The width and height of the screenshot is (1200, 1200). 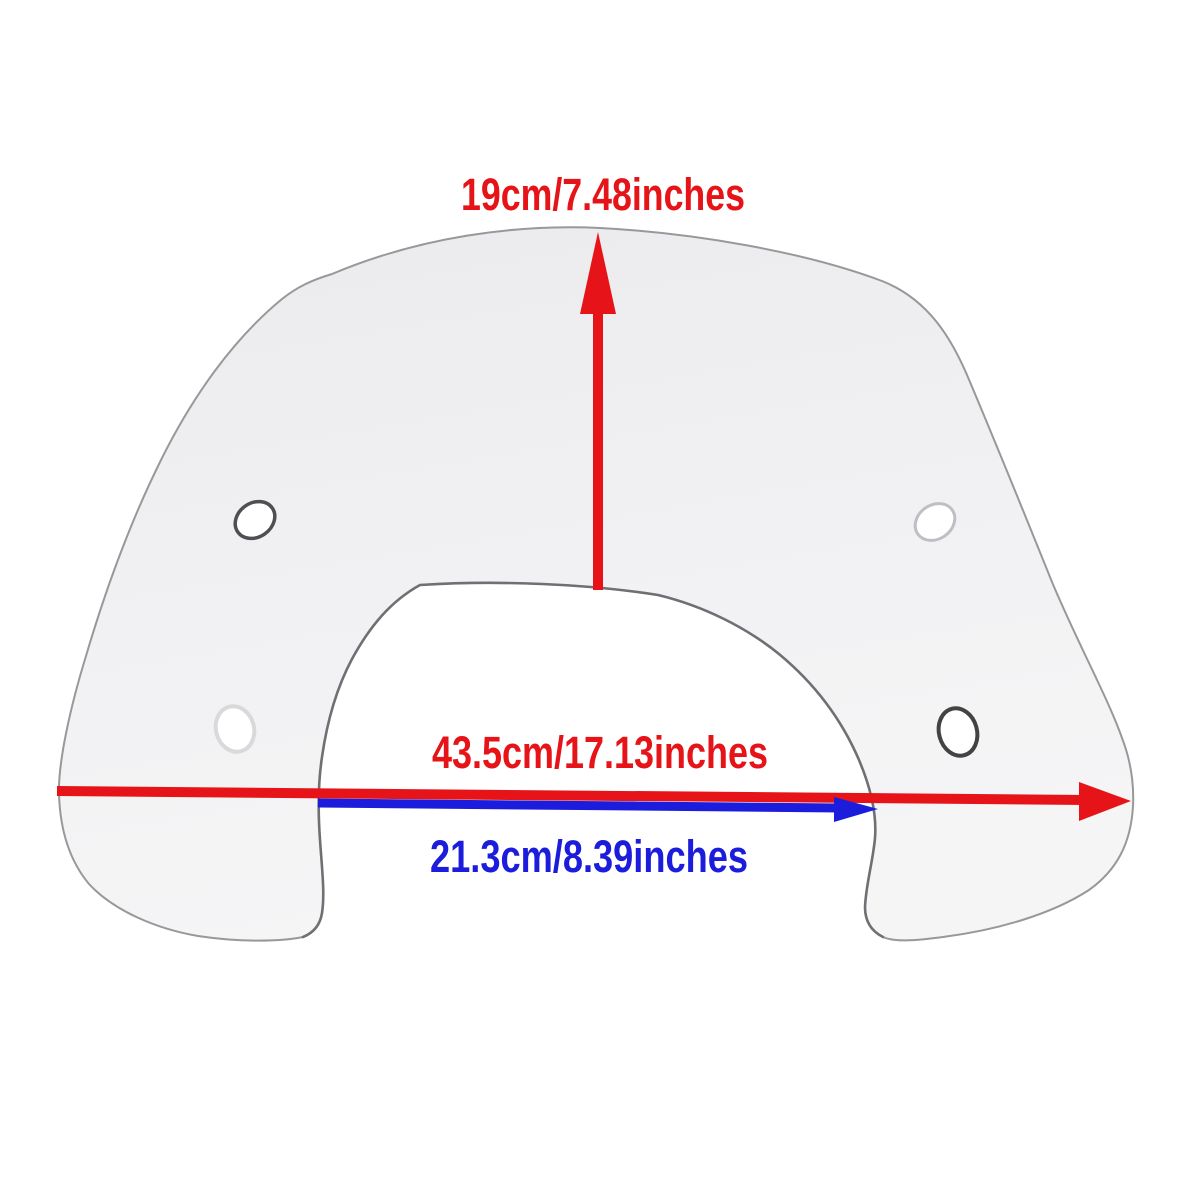 I want to click on cutout-width-arrow, so click(x=597, y=809).